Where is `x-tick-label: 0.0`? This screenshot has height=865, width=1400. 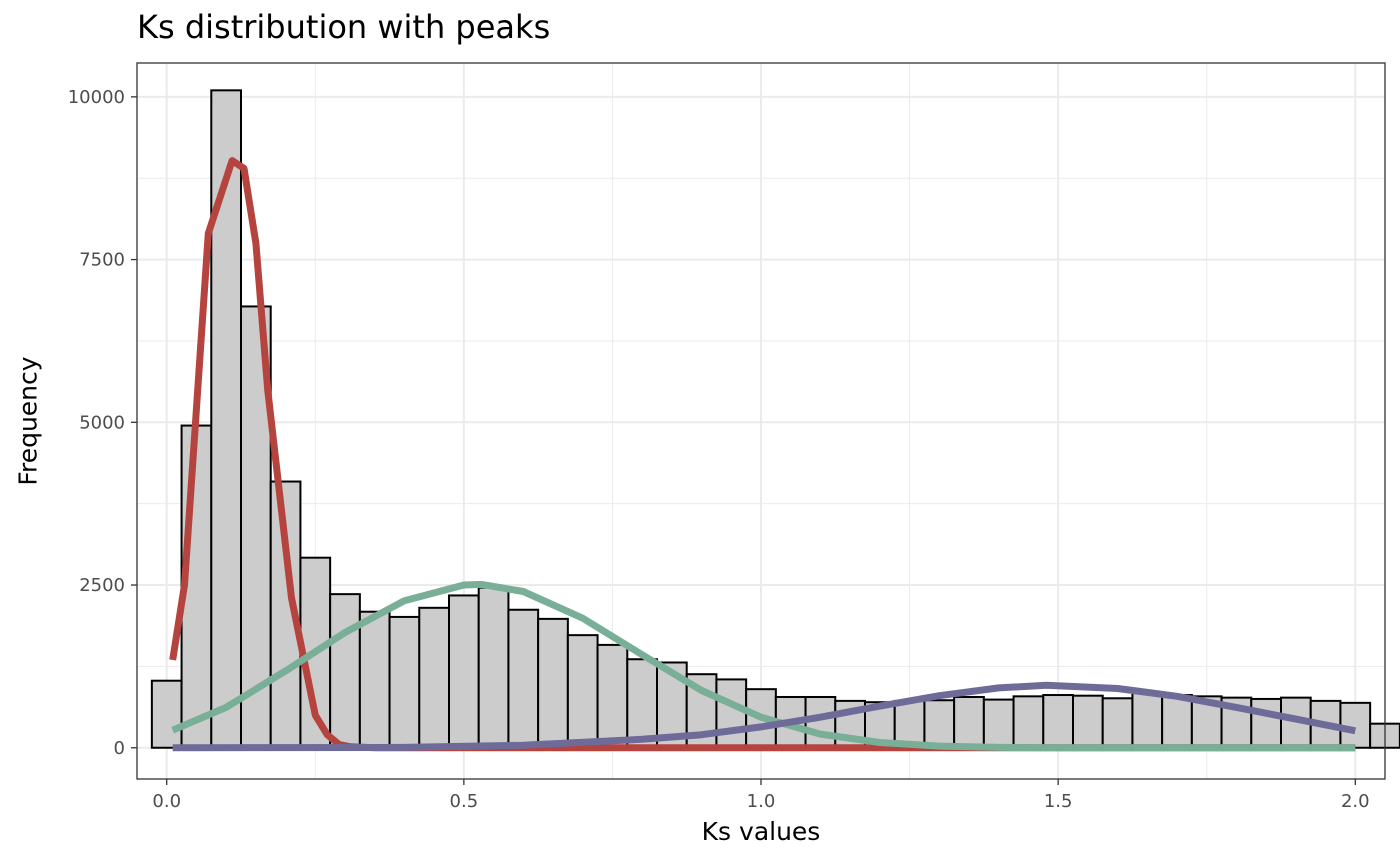 x-tick-label: 0.0 is located at coordinates (166, 801).